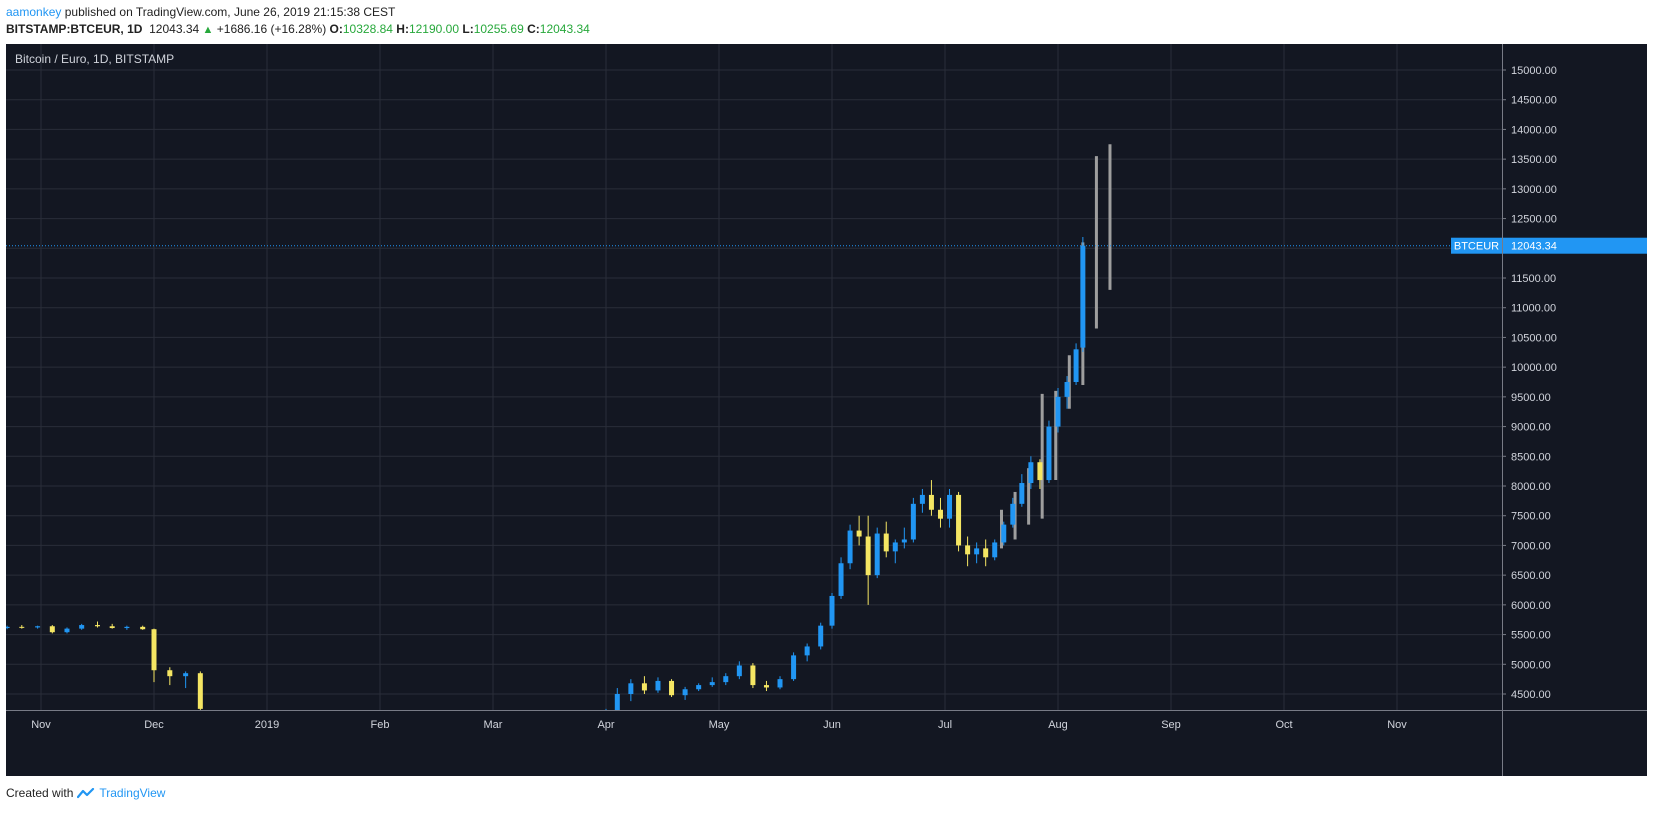 The image size is (1653, 813). I want to click on author-link: aamonkey, so click(34, 12).